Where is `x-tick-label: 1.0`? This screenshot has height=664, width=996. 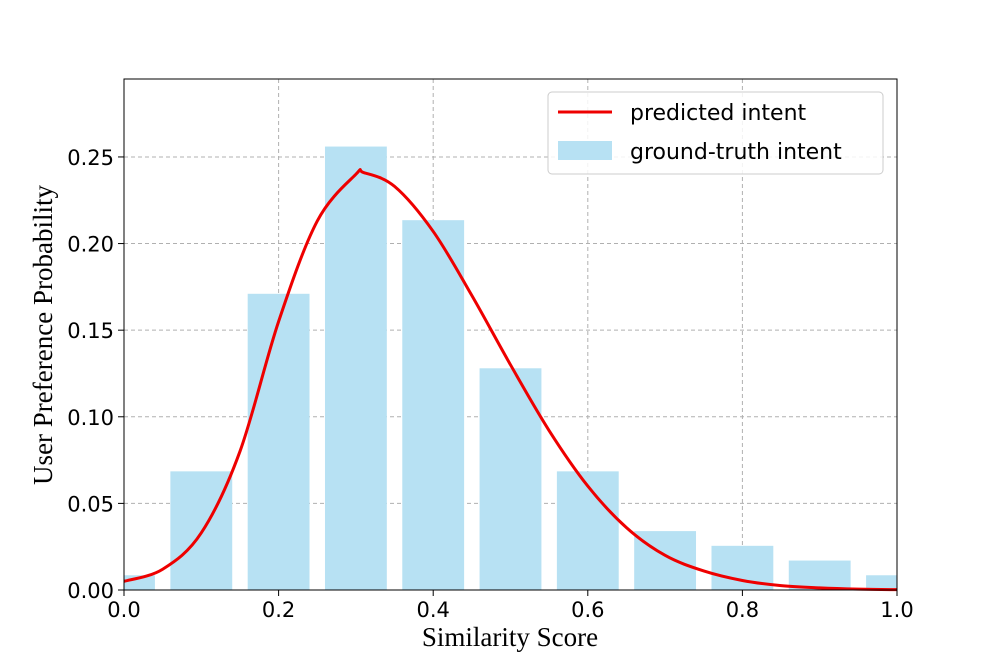
x-tick-label: 1.0 is located at coordinates (896, 610).